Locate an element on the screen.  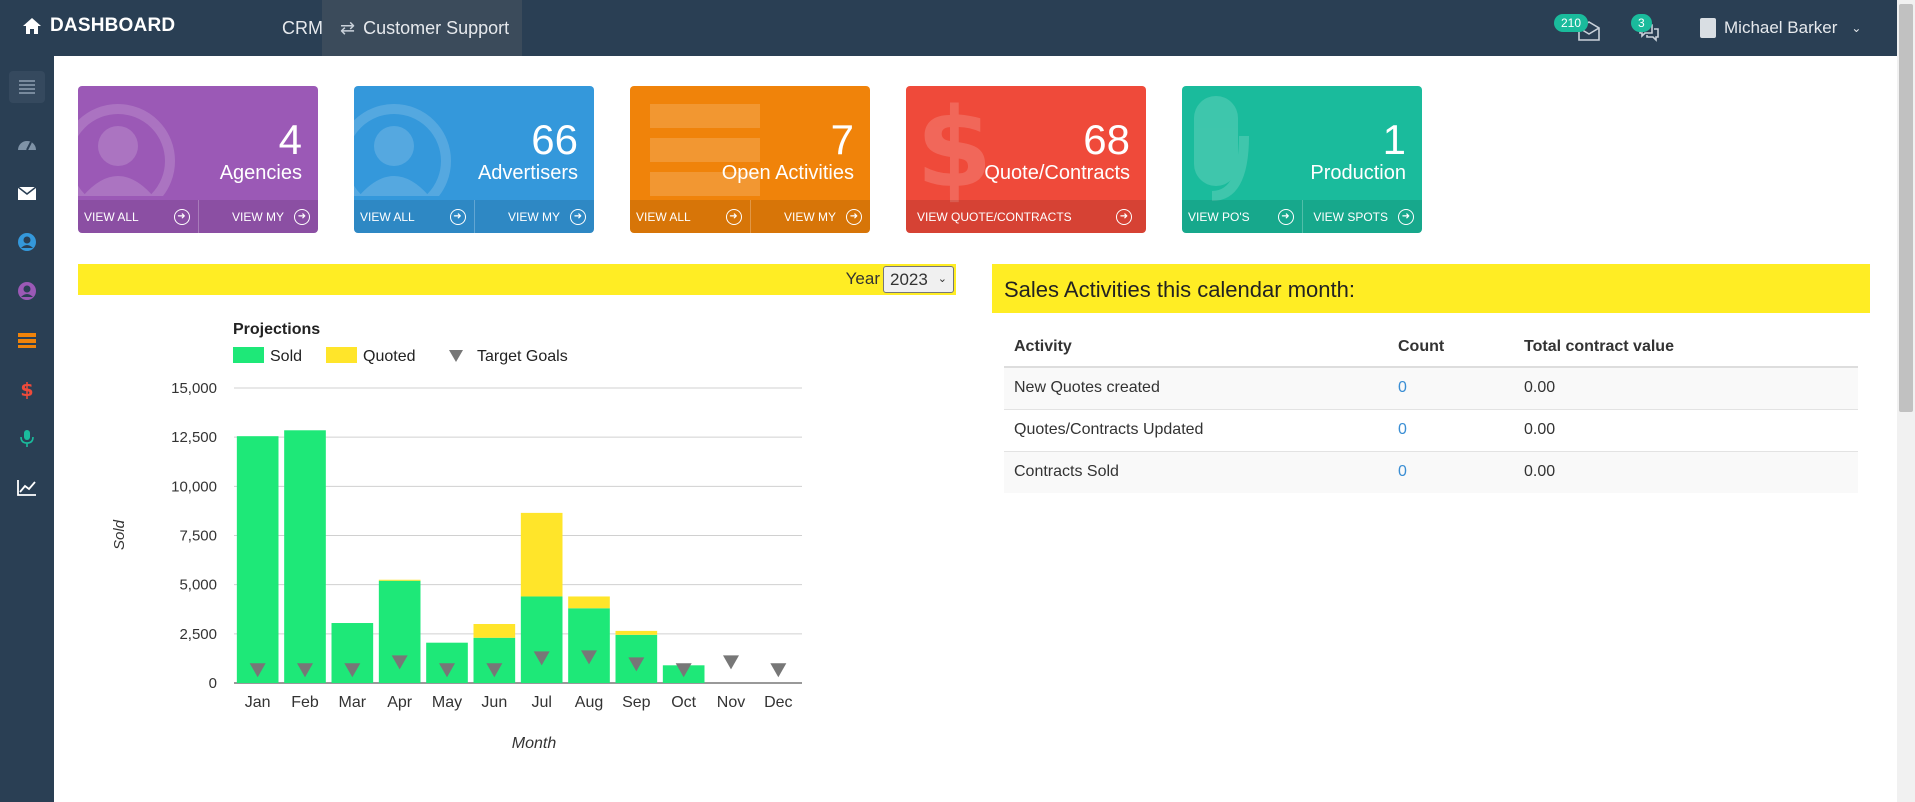
view-spots-link: VIEW SPOTS ➜ is located at coordinates (1362, 216).